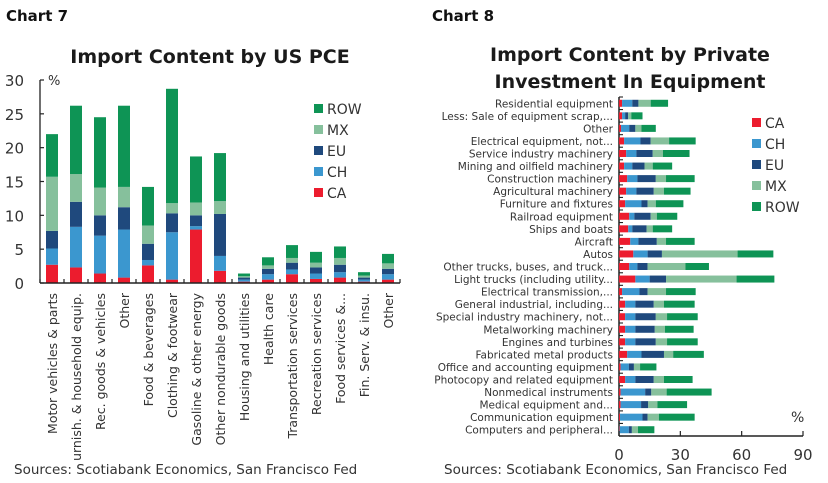  What do you see at coordinates (631, 191) in the screenshot?
I see `chart8-bar-agricultural-machinery-ch` at bounding box center [631, 191].